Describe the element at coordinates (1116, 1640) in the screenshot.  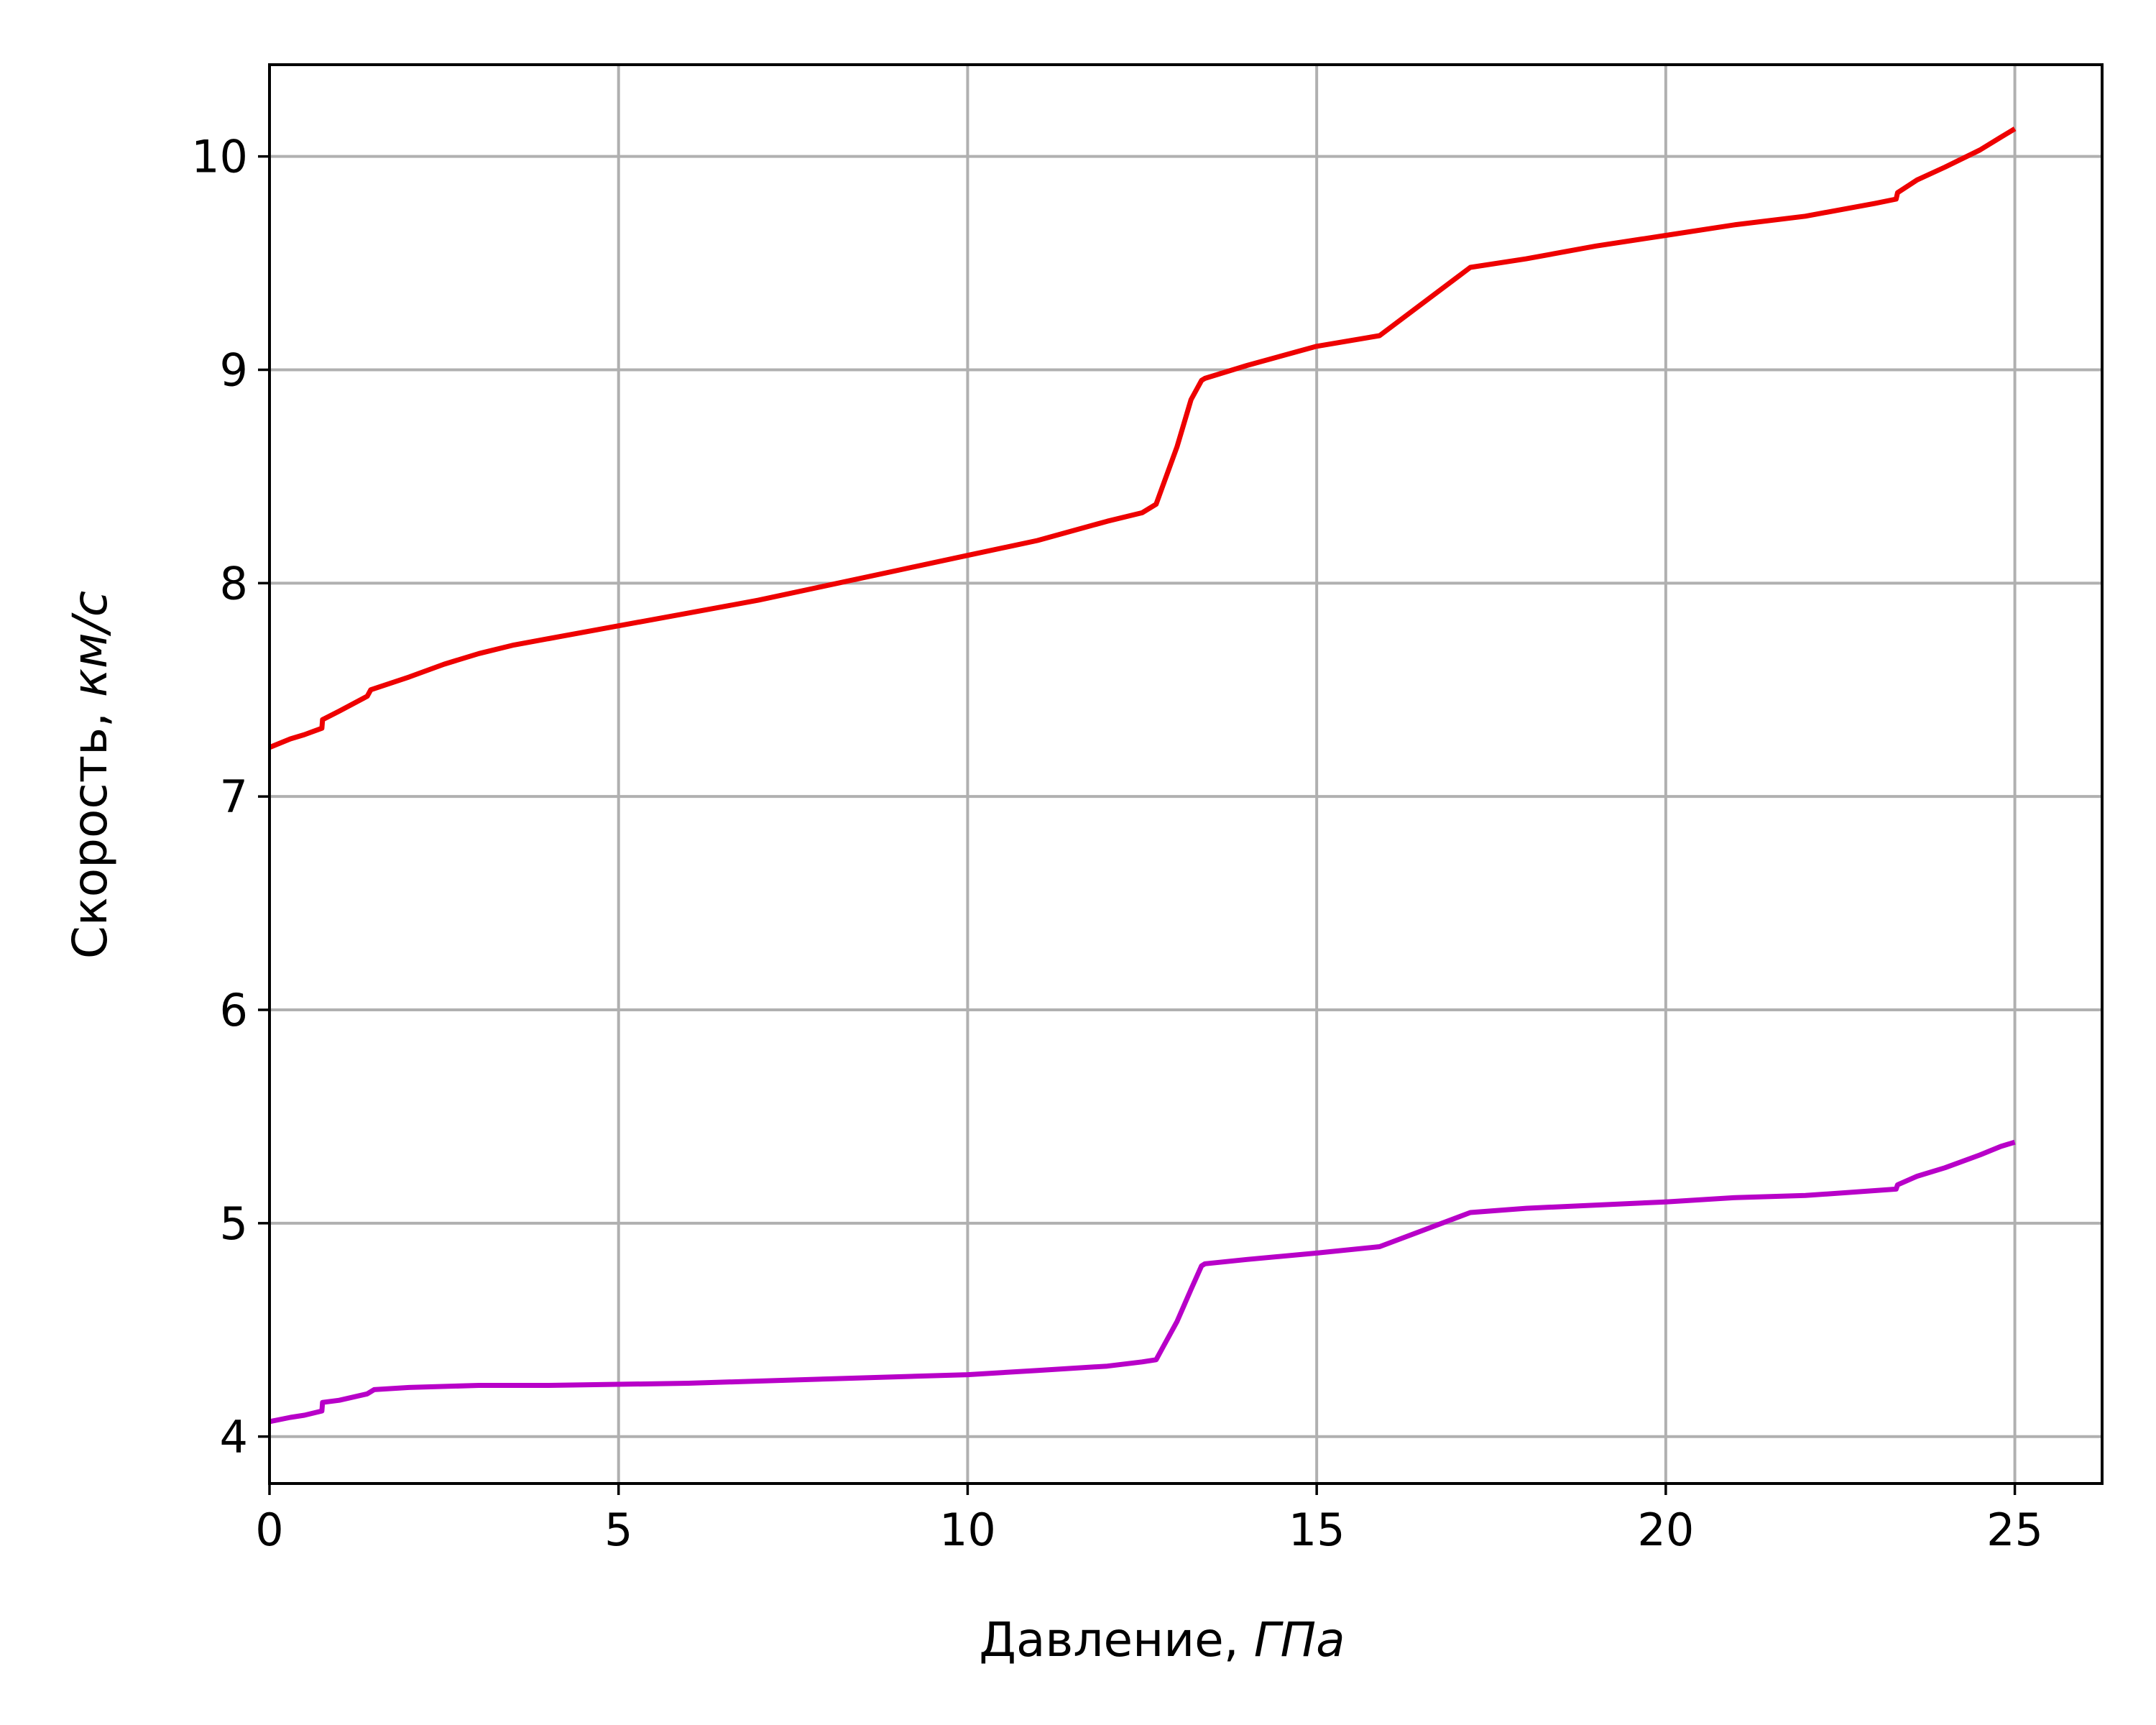
I see `x-axis-label-main: Давление,` at that location.